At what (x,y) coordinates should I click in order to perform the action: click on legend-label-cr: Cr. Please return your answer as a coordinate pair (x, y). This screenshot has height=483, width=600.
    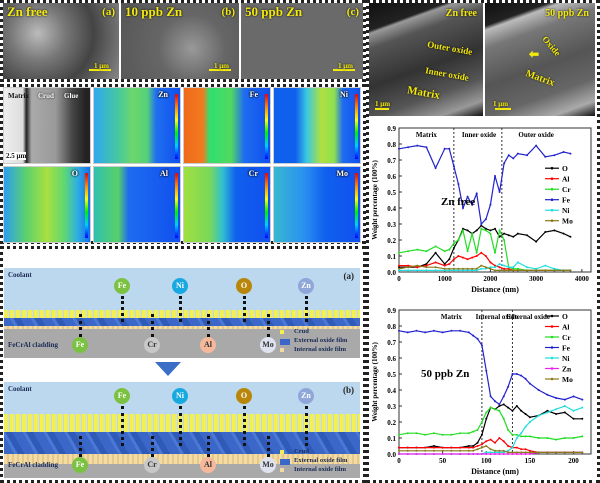
    Looking at the image, I should click on (566, 189).